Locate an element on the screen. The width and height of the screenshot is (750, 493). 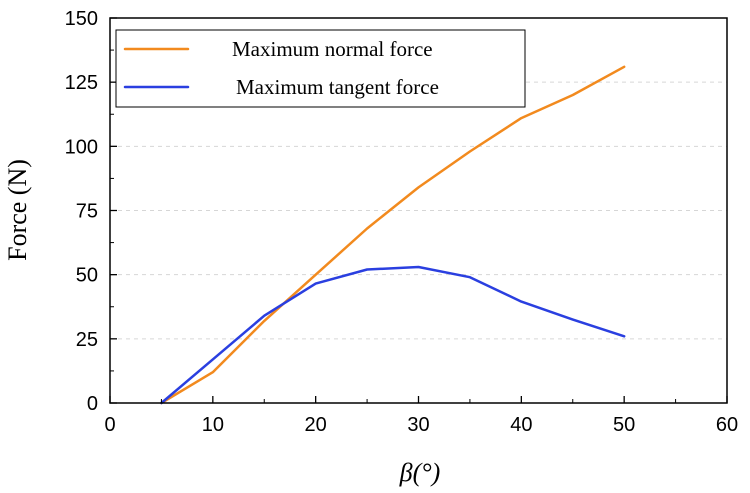
x-tick-label-5: 50 is located at coordinates (624, 425).